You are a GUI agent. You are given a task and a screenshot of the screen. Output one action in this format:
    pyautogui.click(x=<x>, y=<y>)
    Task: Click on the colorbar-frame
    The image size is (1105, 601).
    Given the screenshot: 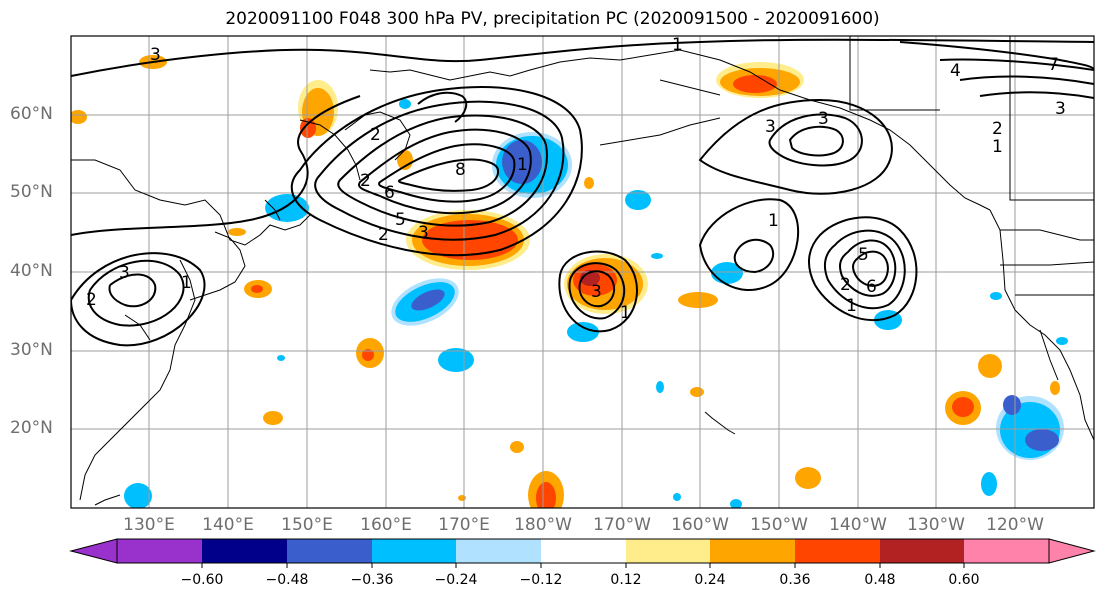 What is the action you would take?
    pyautogui.click(x=583, y=551)
    